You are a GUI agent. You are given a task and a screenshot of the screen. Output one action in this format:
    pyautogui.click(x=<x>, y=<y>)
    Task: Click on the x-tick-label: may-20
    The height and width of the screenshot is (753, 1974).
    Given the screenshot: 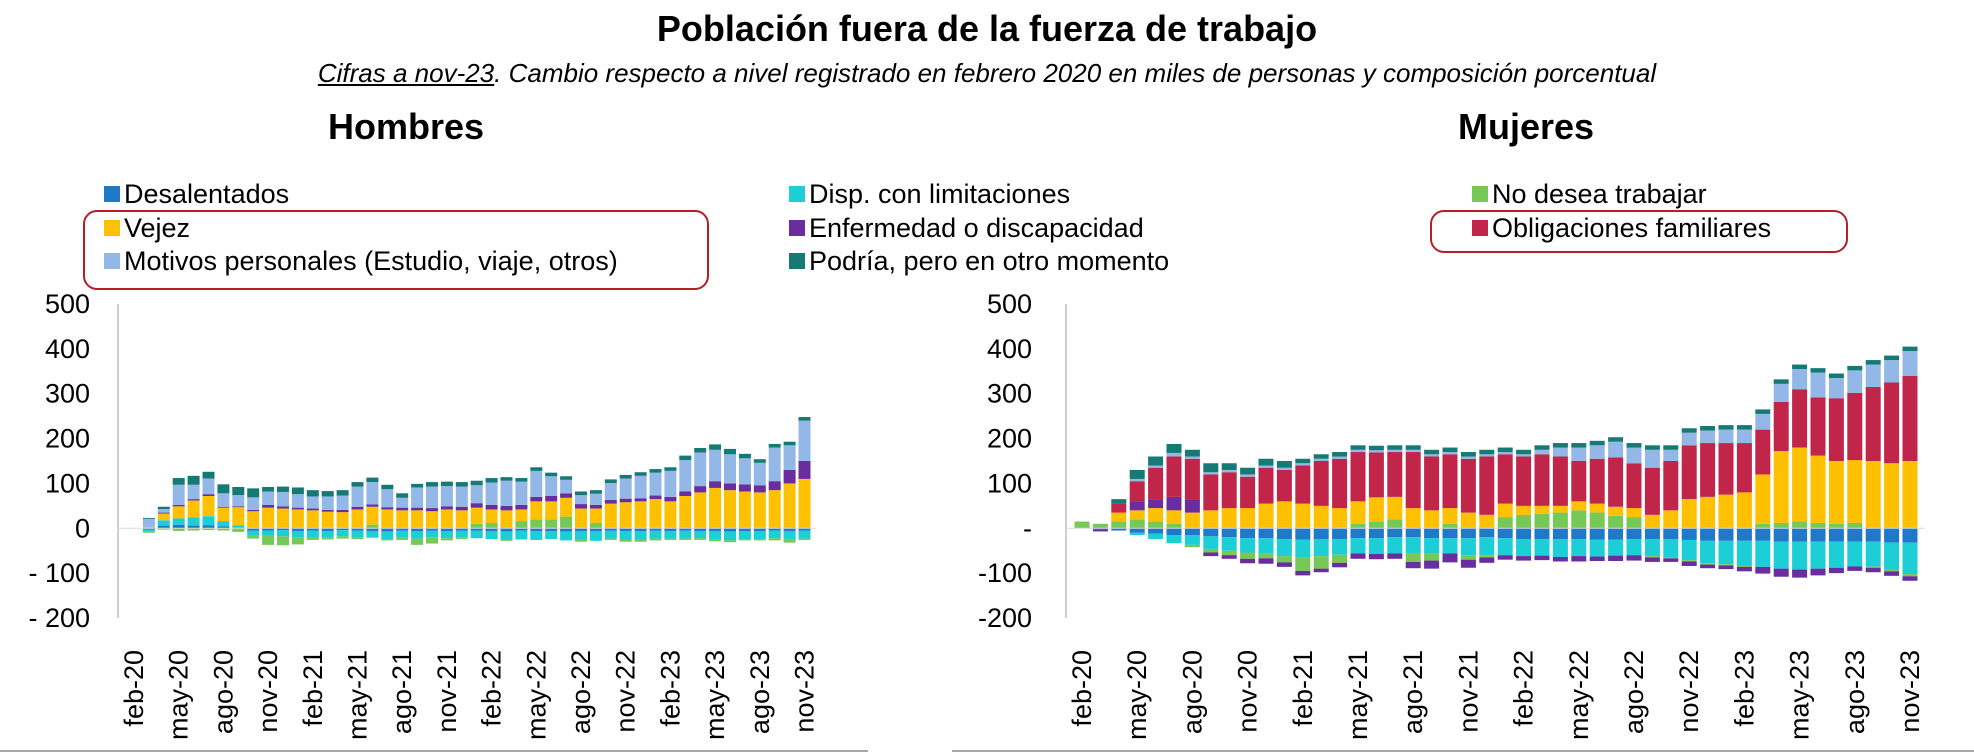 What is the action you would take?
    pyautogui.click(x=1137, y=695)
    